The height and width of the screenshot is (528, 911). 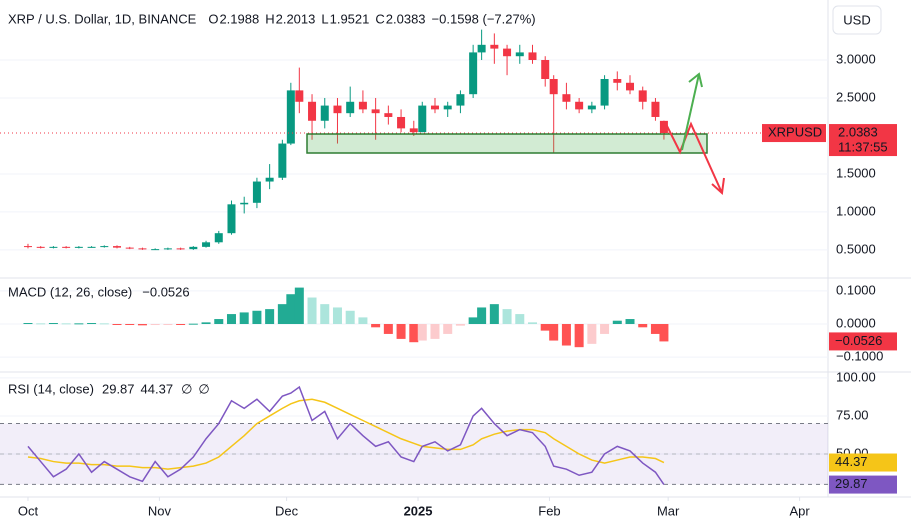 I want to click on macd-tag-bg, so click(x=863, y=341).